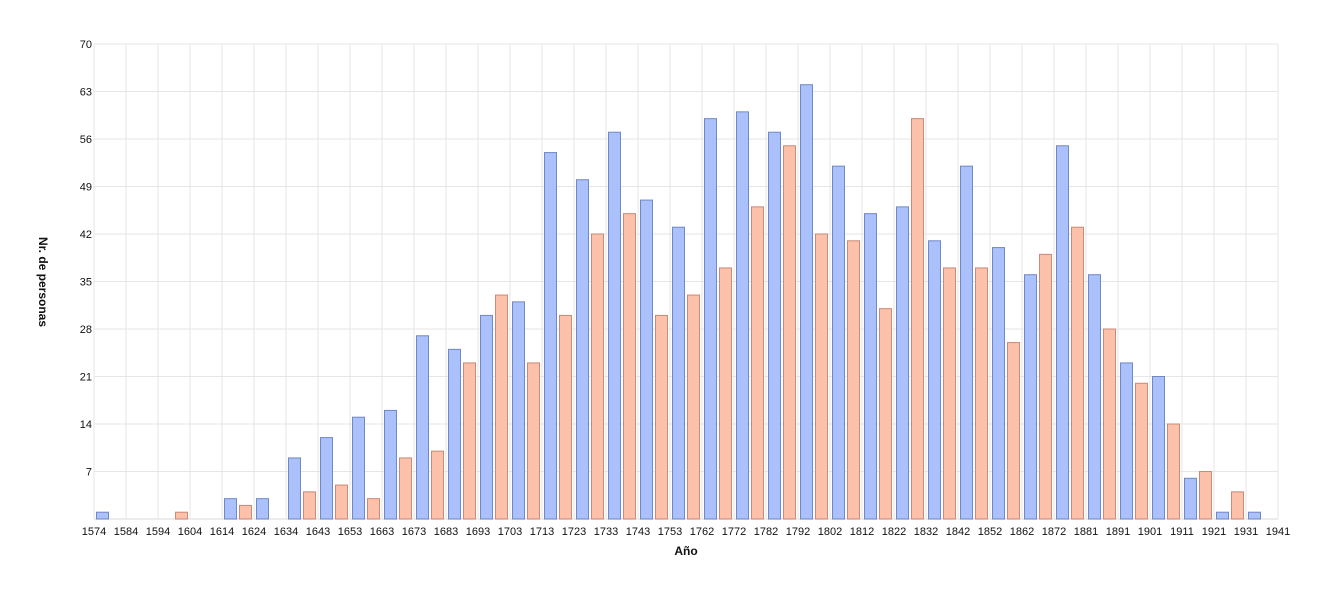 The image size is (1318, 599). Describe the element at coordinates (1278, 532) in the screenshot. I see `x-tick-label: 1941` at that location.